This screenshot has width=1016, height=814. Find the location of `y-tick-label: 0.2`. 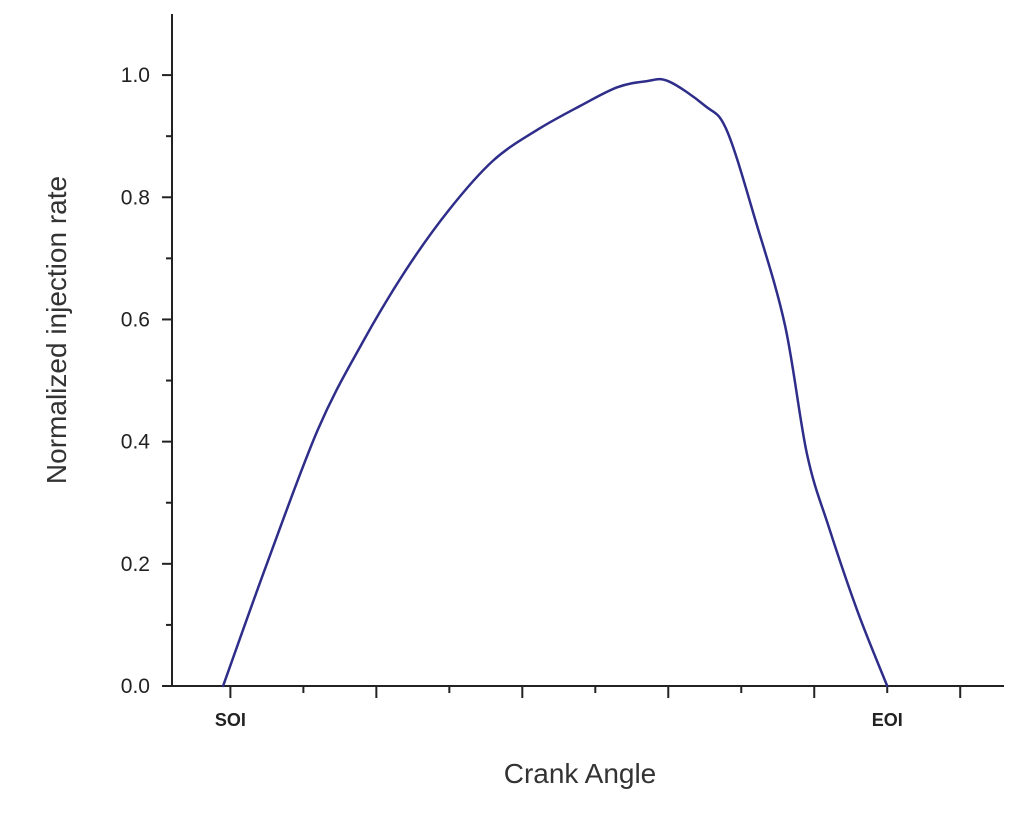

y-tick-label: 0.2 is located at coordinates (135, 564).